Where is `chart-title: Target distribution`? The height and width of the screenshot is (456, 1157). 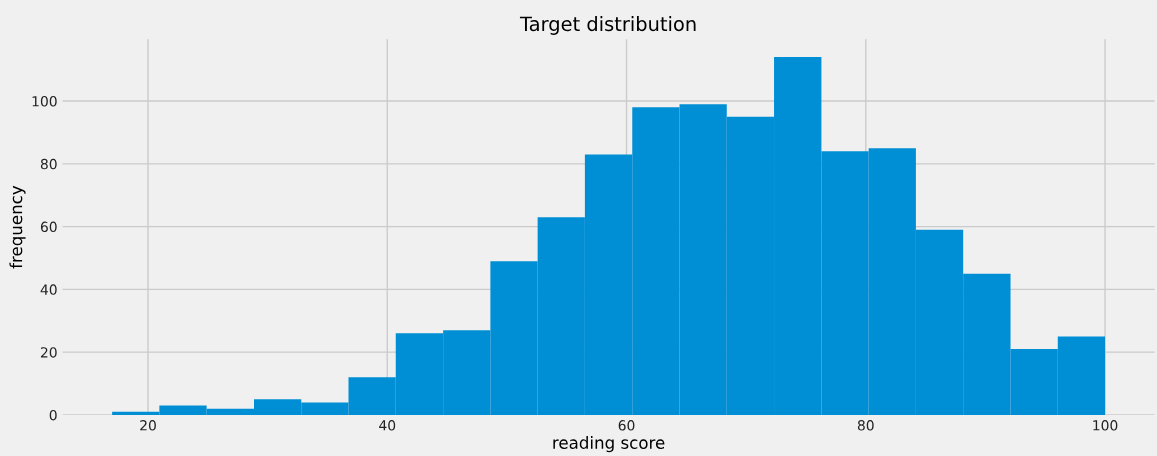 chart-title: Target distribution is located at coordinates (607, 25).